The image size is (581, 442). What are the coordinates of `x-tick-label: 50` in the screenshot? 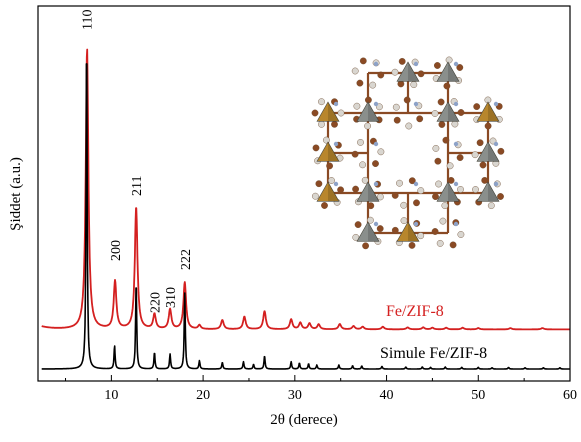 It's located at (478, 395).